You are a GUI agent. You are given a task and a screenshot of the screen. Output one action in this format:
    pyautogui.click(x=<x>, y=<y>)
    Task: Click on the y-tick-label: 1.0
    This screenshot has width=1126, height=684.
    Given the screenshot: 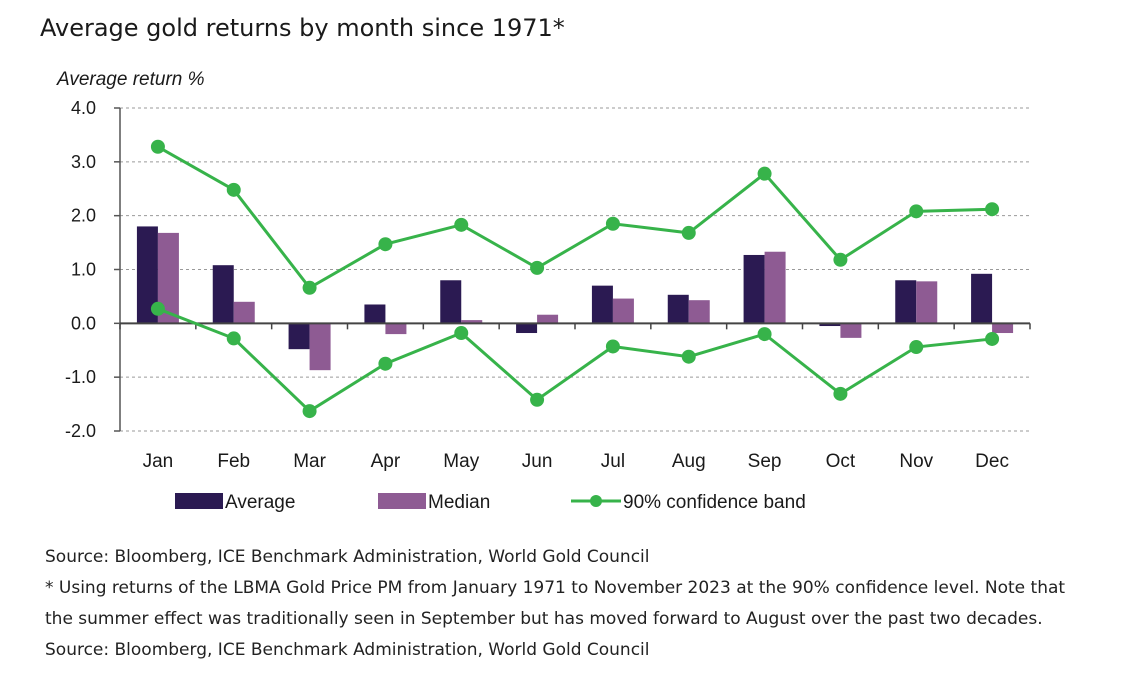 What is the action you would take?
    pyautogui.click(x=83, y=270)
    